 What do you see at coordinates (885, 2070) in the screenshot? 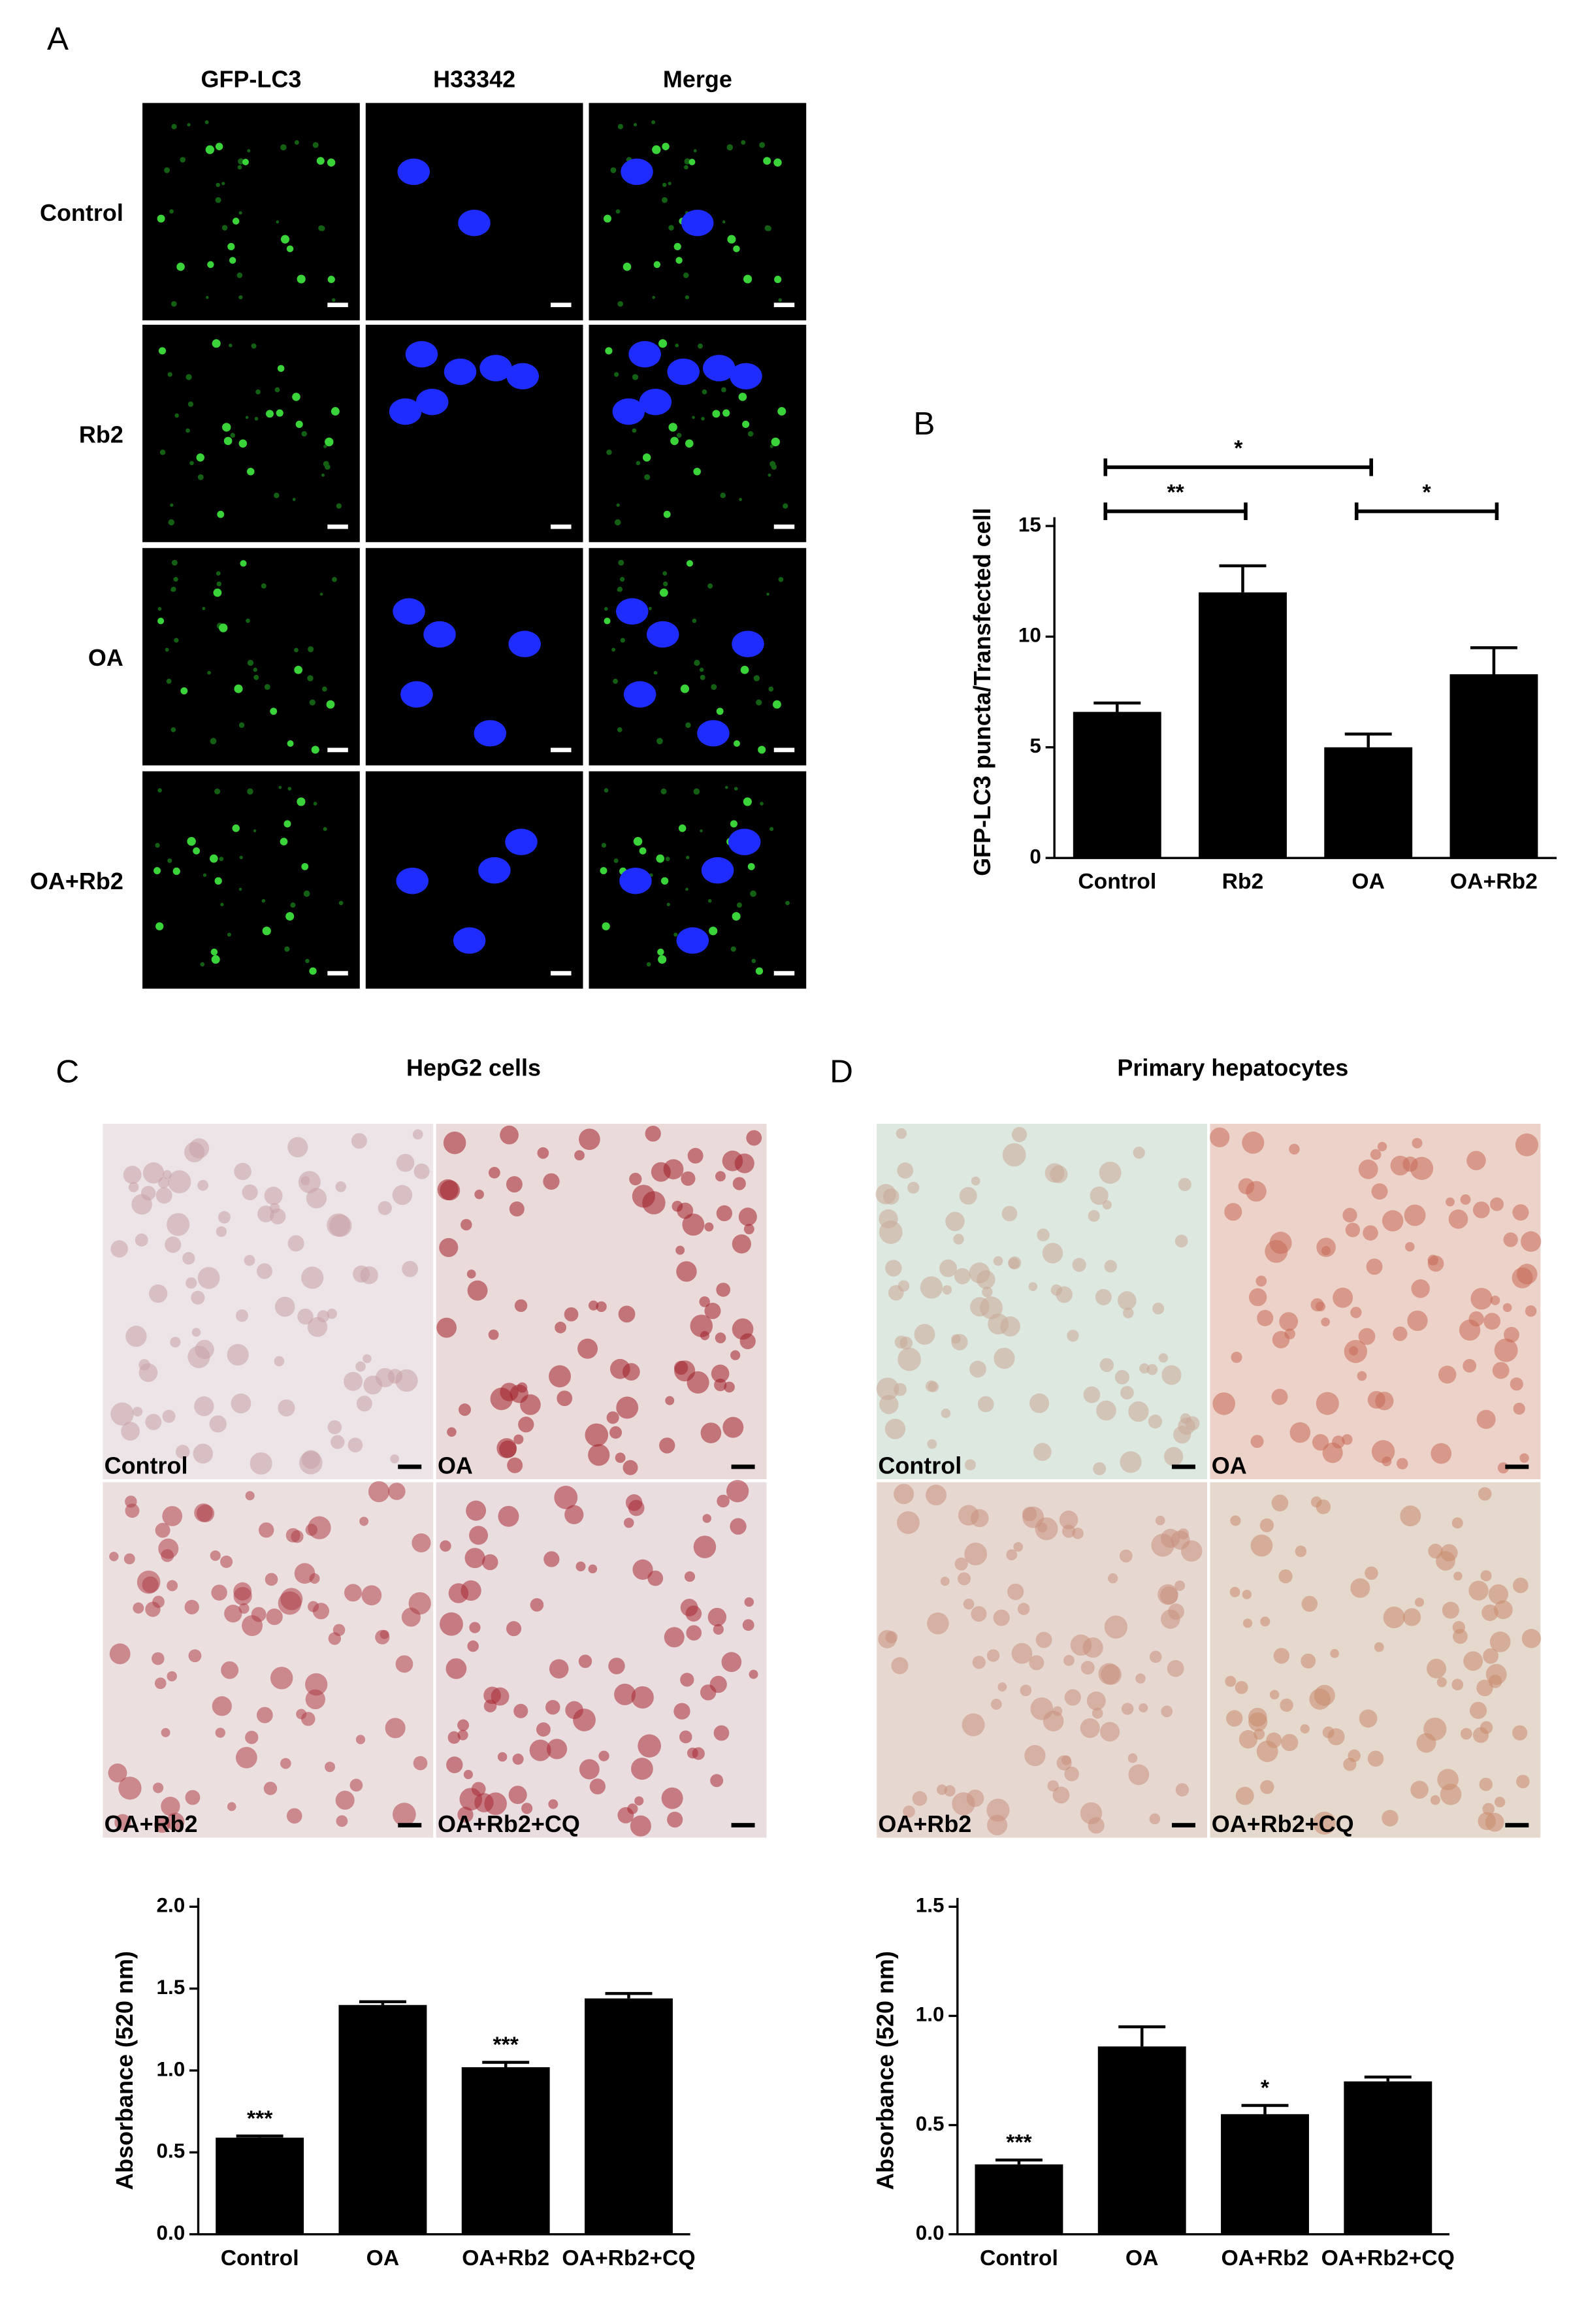
I see `y-axis-label: Absorbance (520 nm)` at bounding box center [885, 2070].